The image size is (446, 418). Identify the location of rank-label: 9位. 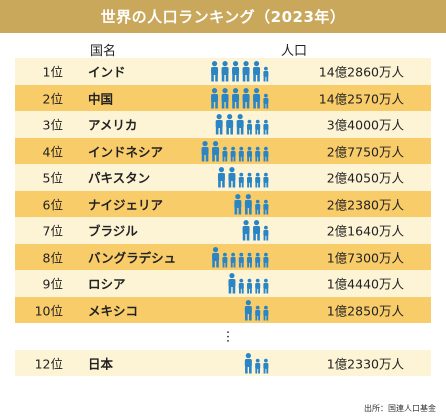
(52, 284).